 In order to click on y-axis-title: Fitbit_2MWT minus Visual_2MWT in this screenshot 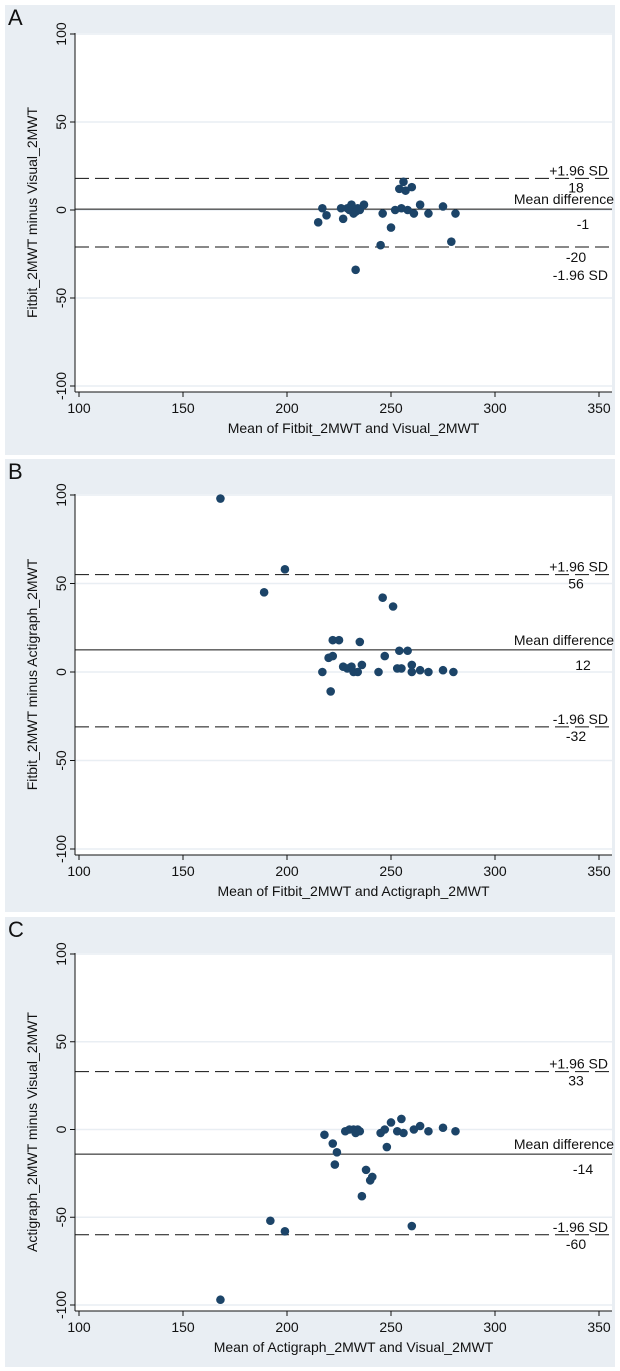, I will do `click(32, 213)`.